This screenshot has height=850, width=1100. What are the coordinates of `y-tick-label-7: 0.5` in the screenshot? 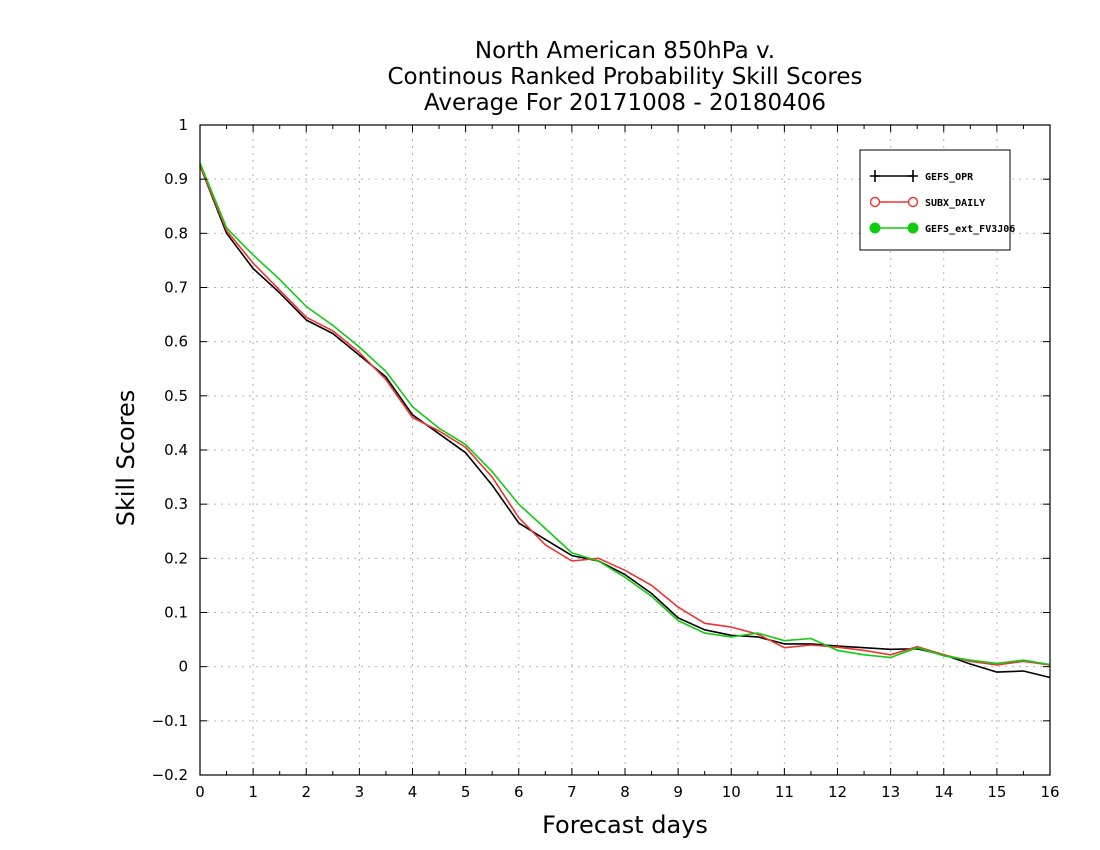 It's located at (176, 396).